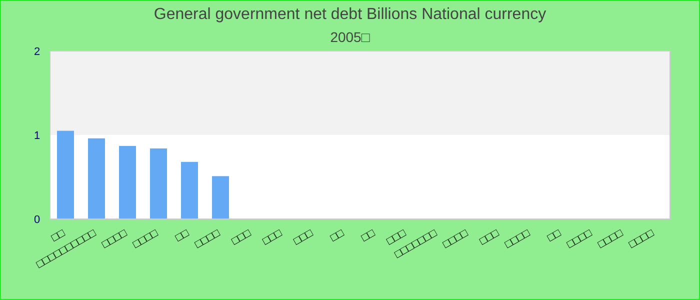 The height and width of the screenshot is (300, 700). Describe the element at coordinates (350, 37) in the screenshot. I see `chart-subtitle: 2005□` at that location.